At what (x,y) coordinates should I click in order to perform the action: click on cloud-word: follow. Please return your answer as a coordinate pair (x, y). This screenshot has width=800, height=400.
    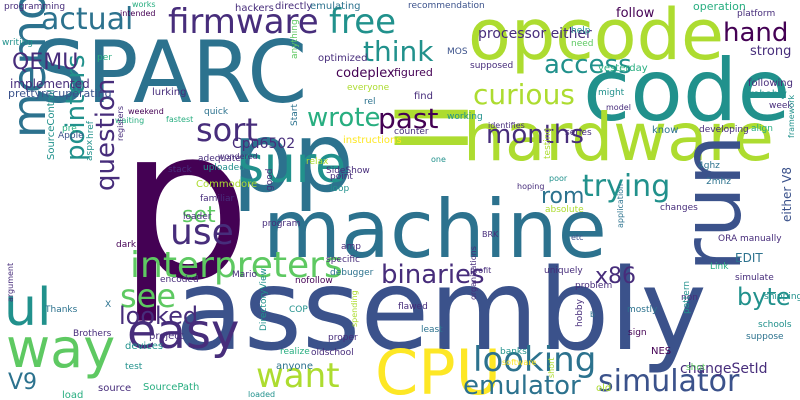
    Looking at the image, I should click on (635, 13).